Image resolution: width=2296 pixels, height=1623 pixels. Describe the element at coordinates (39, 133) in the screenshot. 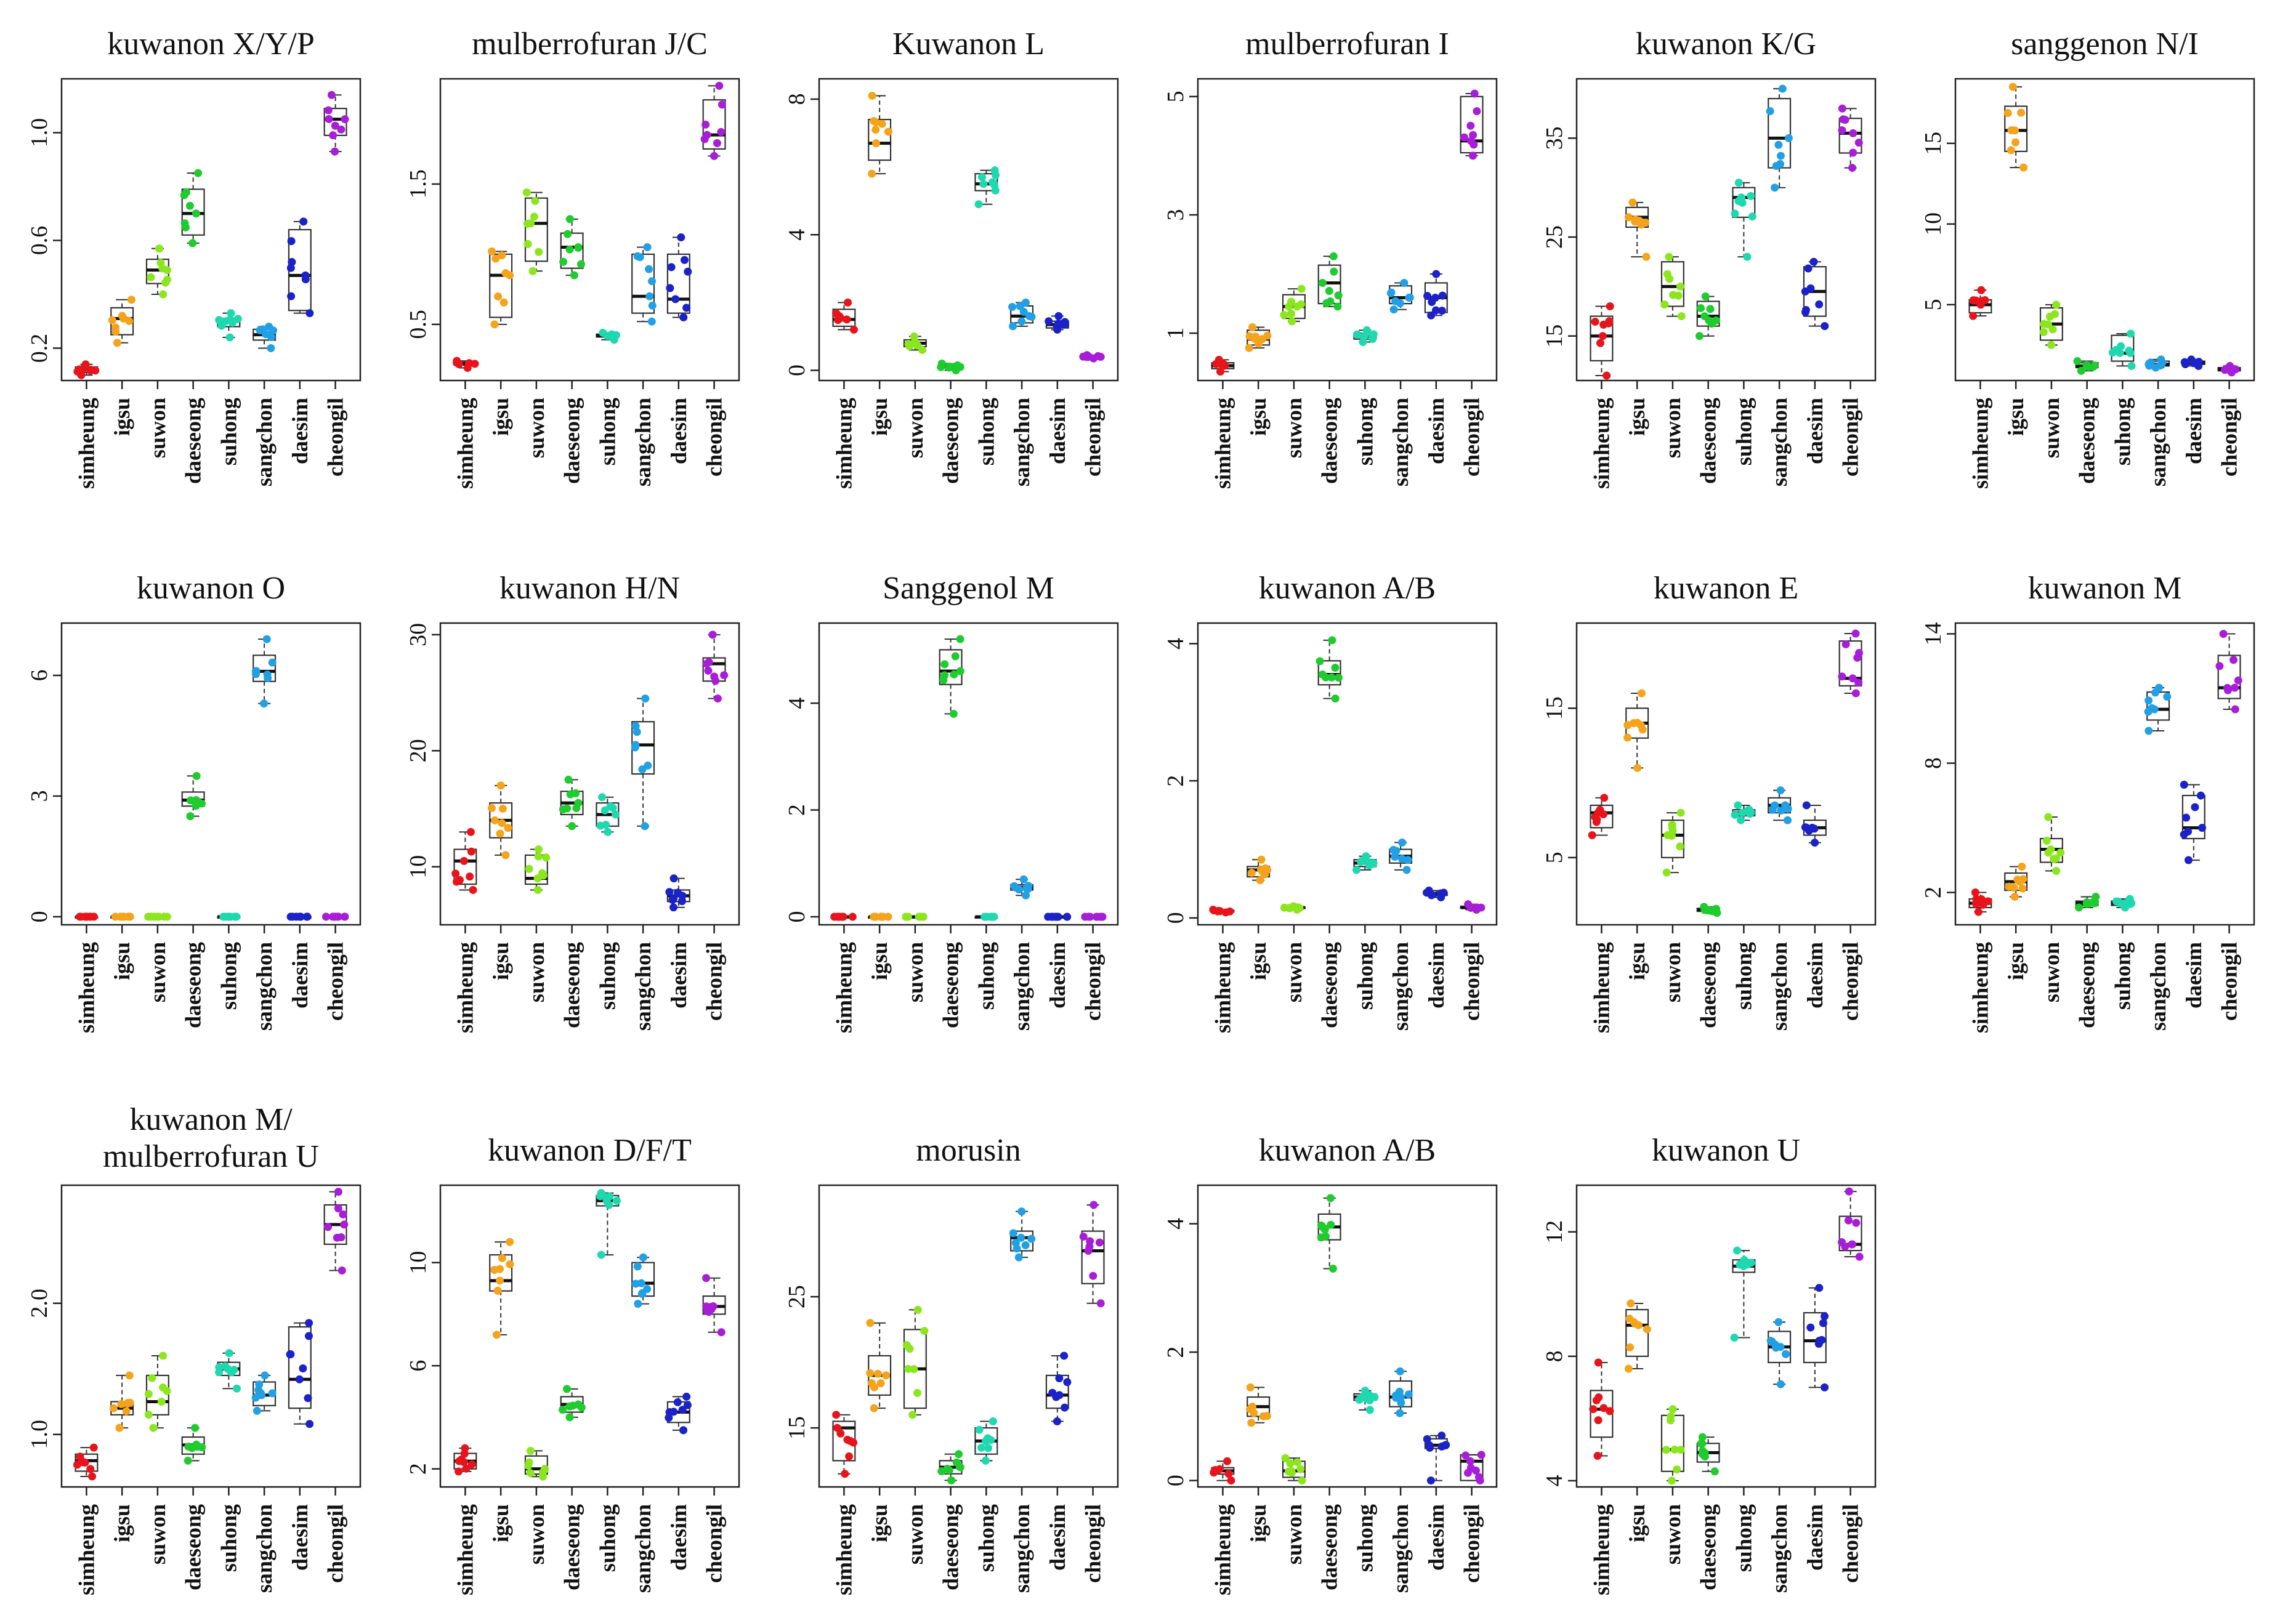

I see `y-tick-label: 1.0` at that location.